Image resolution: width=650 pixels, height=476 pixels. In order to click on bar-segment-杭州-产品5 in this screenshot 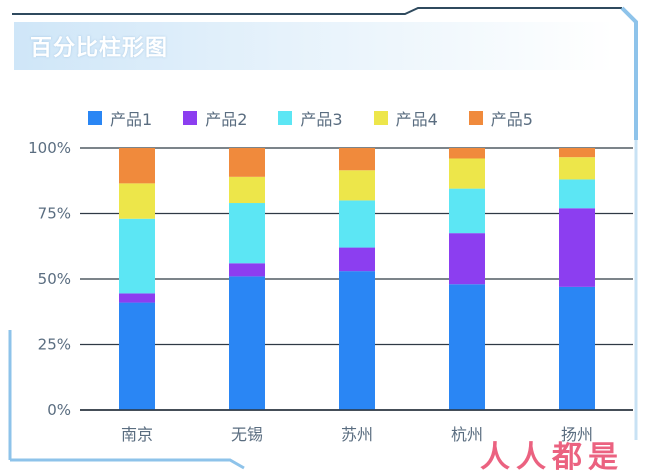, I will do `click(467, 153)`.